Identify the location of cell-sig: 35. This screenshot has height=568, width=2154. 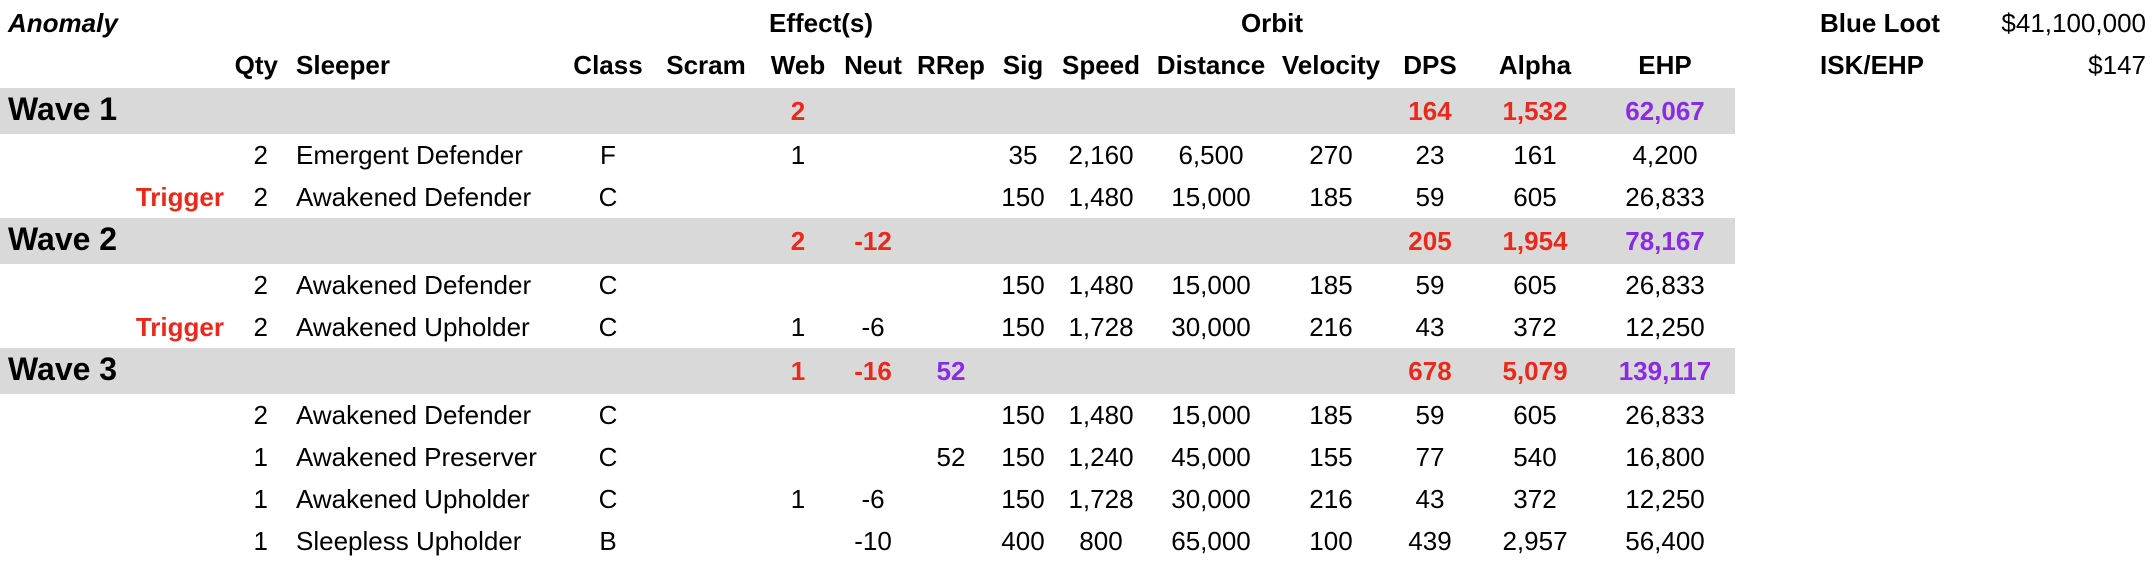
(1023, 155).